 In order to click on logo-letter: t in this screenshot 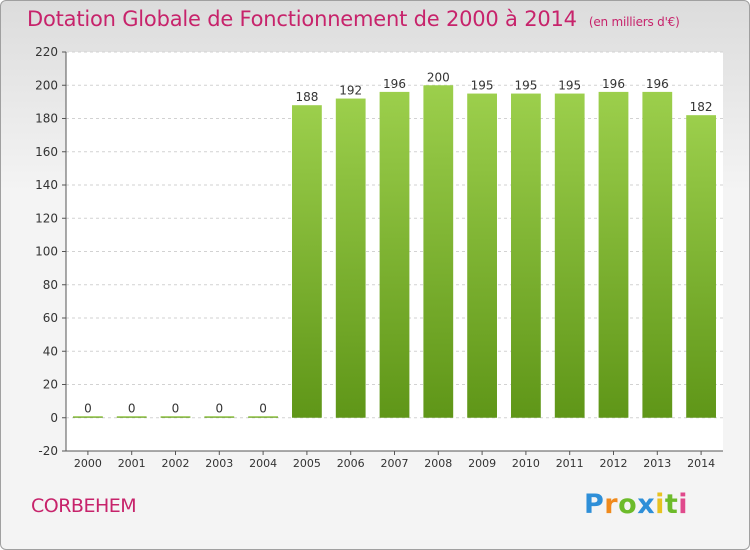, I will do `click(671, 504)`.